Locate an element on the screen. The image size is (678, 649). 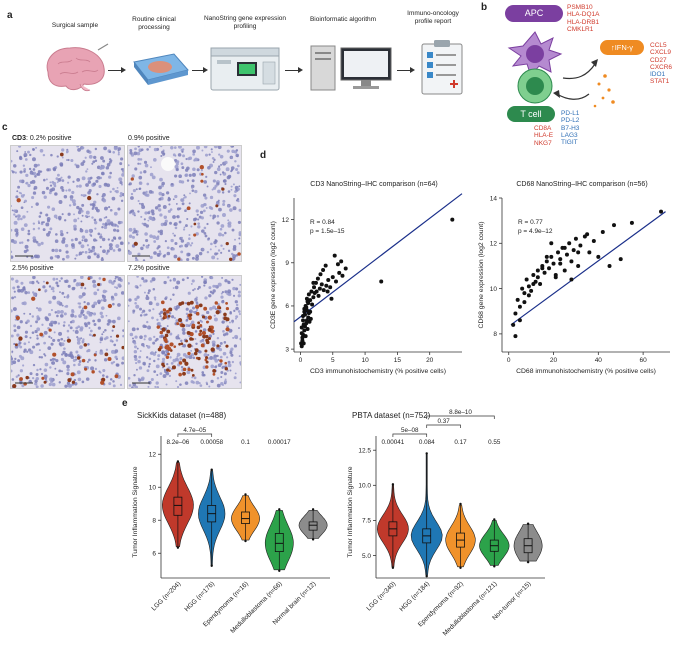
y-tick-label: 10 is located at coordinates (153, 488).